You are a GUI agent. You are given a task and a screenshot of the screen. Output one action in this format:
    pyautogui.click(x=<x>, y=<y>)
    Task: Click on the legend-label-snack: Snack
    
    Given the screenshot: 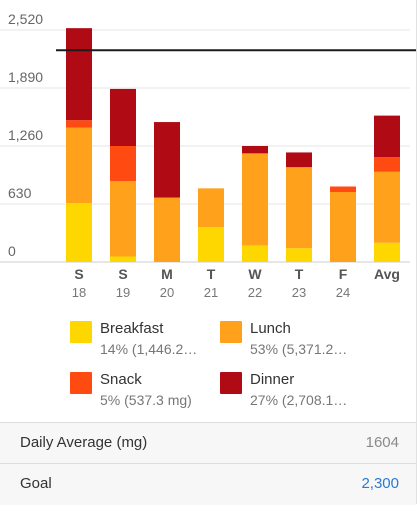 What is the action you would take?
    pyautogui.click(x=121, y=379)
    